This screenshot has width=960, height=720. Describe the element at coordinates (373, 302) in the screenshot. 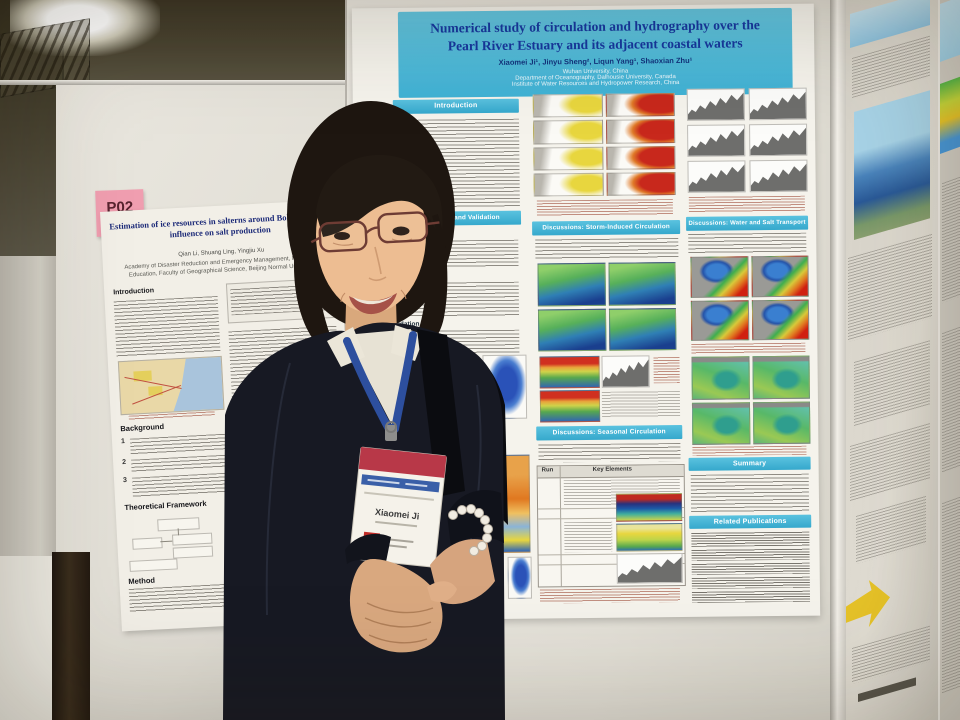

I see `mouth` at that location.